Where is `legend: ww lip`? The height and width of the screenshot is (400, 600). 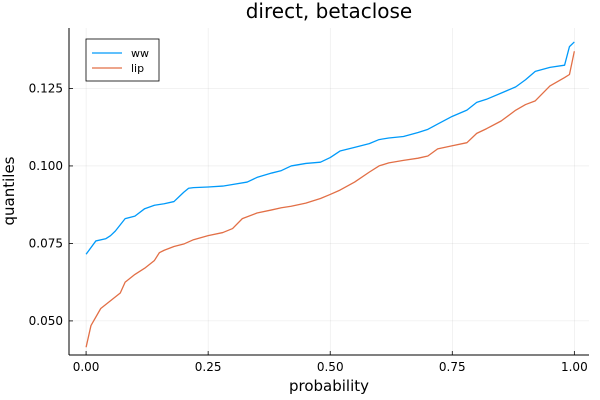
legend: ww lip is located at coordinates (122, 60).